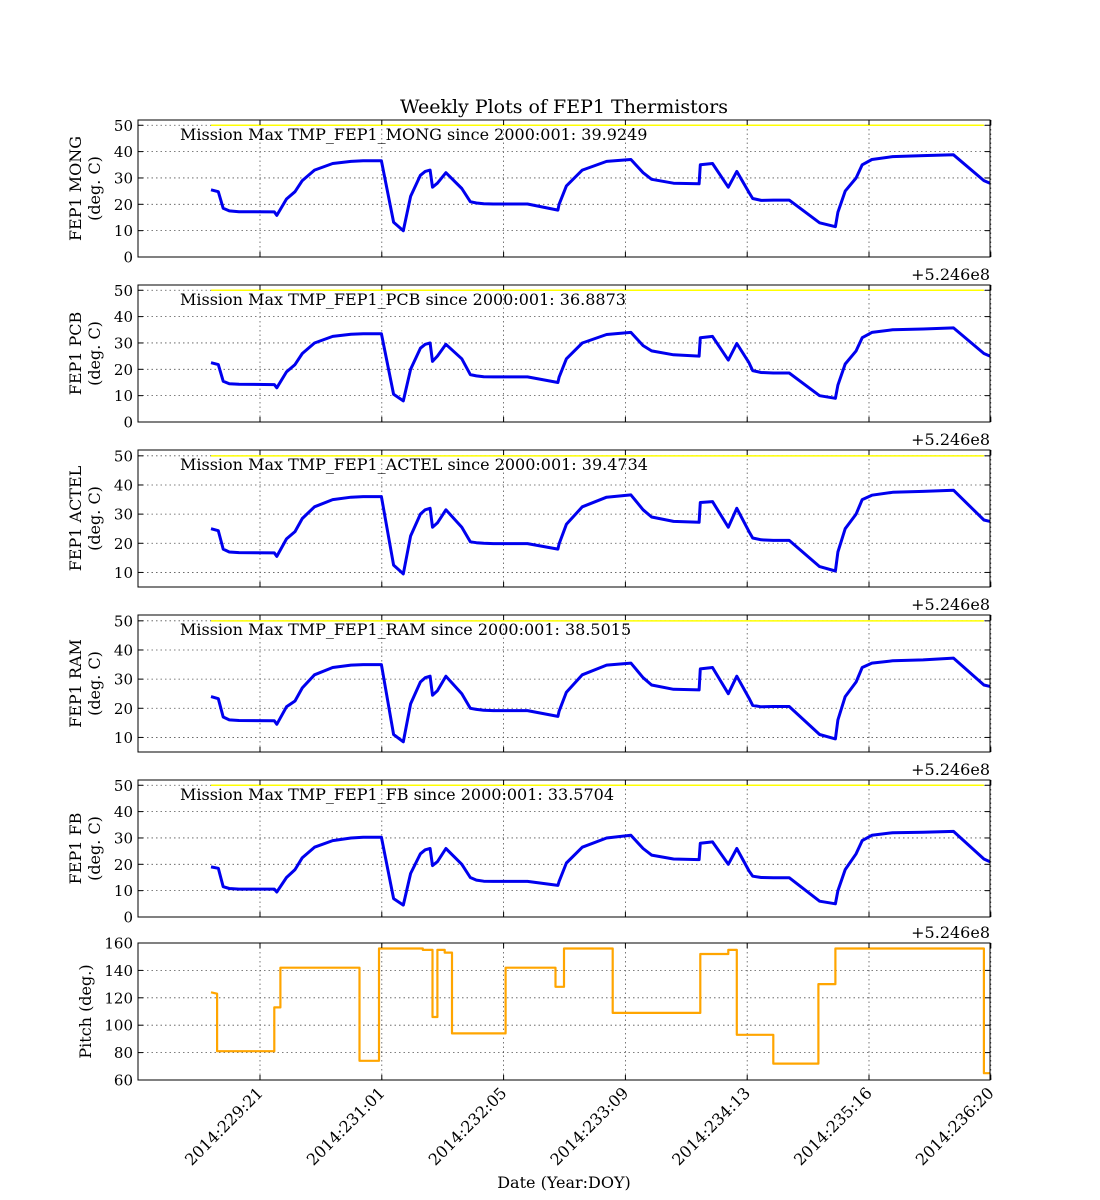 The width and height of the screenshot is (1100, 1200). What do you see at coordinates (123, 1081) in the screenshot?
I see `y-tick-label: 60` at bounding box center [123, 1081].